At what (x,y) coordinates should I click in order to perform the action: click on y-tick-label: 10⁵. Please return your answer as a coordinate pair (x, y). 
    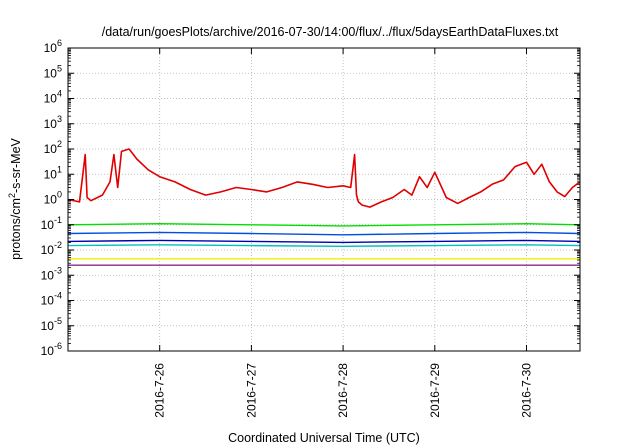
    Looking at the image, I should click on (53, 71).